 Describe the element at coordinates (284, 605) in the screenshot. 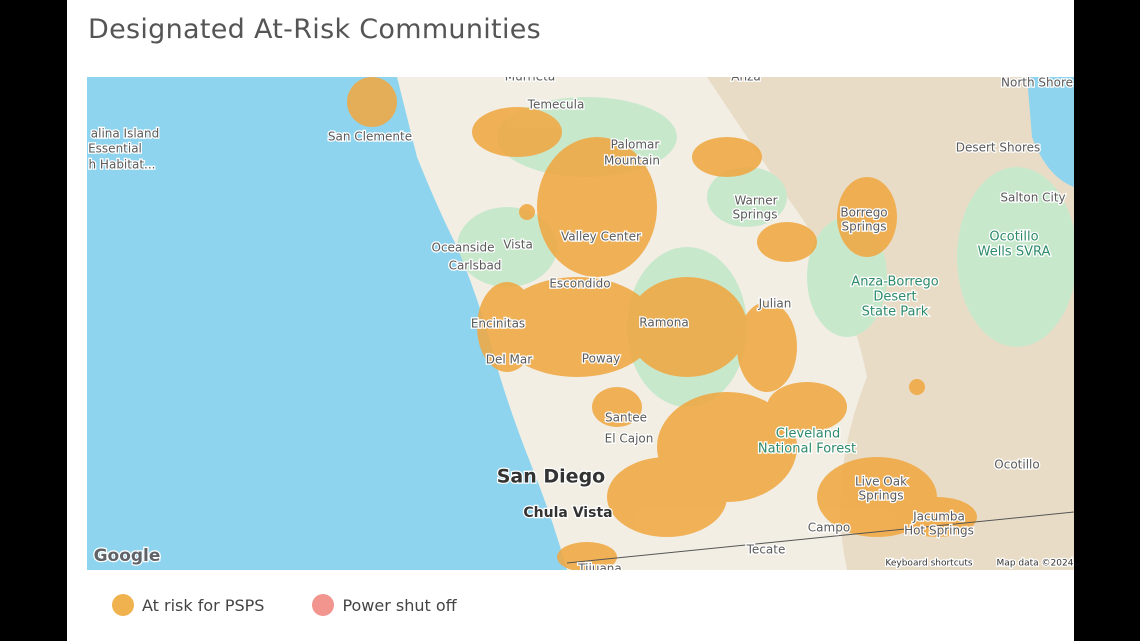

I see `legend: At risk for PSPS Power shut off` at that location.